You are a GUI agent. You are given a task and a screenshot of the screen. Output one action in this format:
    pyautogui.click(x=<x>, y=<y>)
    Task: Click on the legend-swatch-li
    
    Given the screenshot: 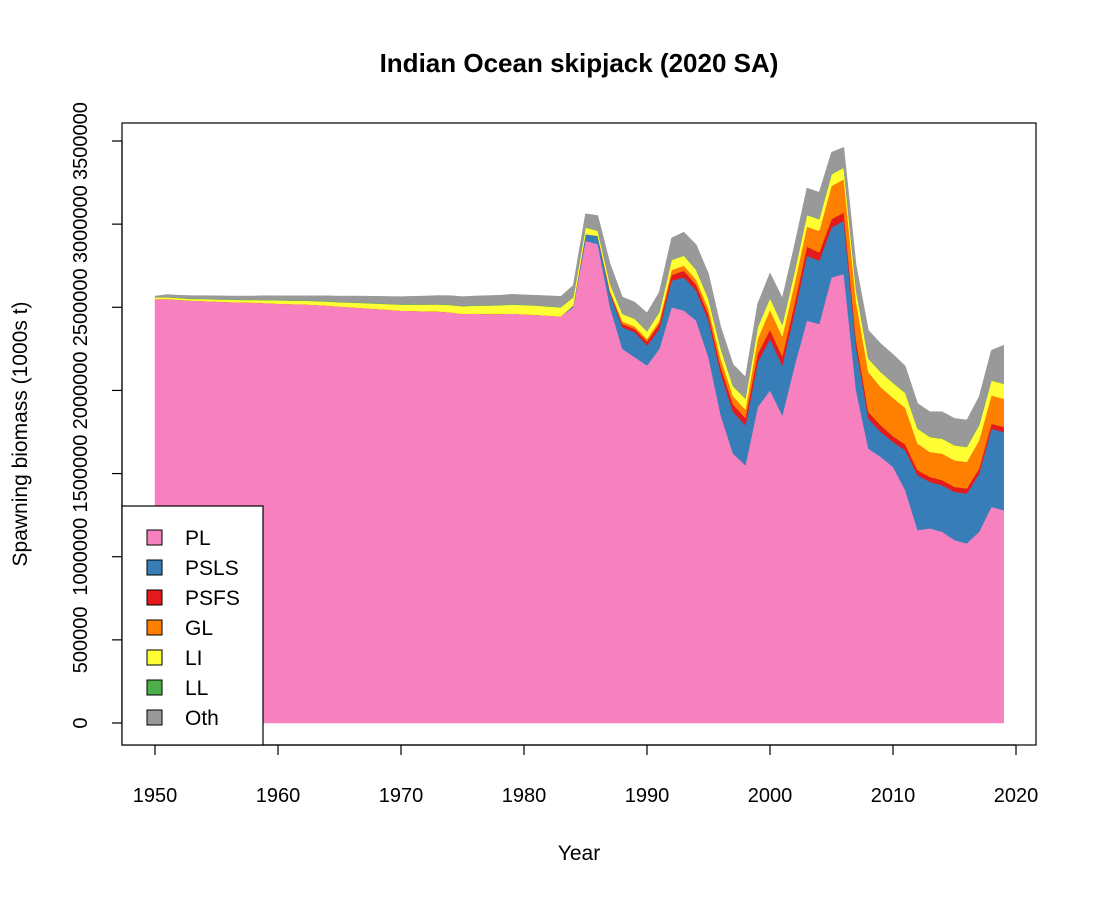 What is the action you would take?
    pyautogui.click(x=154, y=657)
    